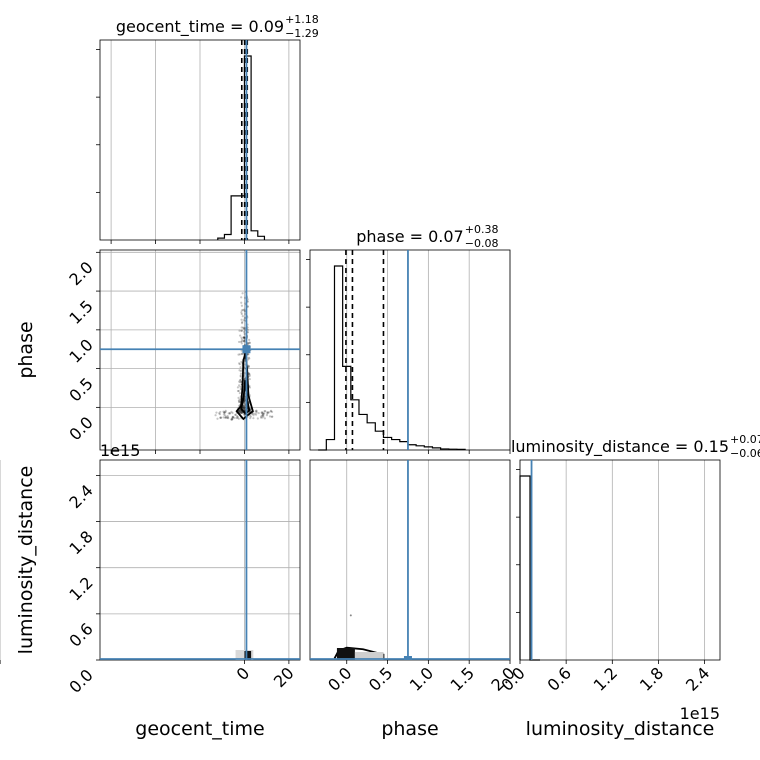  I want to click on ld-phase-density-core, so click(345, 654).